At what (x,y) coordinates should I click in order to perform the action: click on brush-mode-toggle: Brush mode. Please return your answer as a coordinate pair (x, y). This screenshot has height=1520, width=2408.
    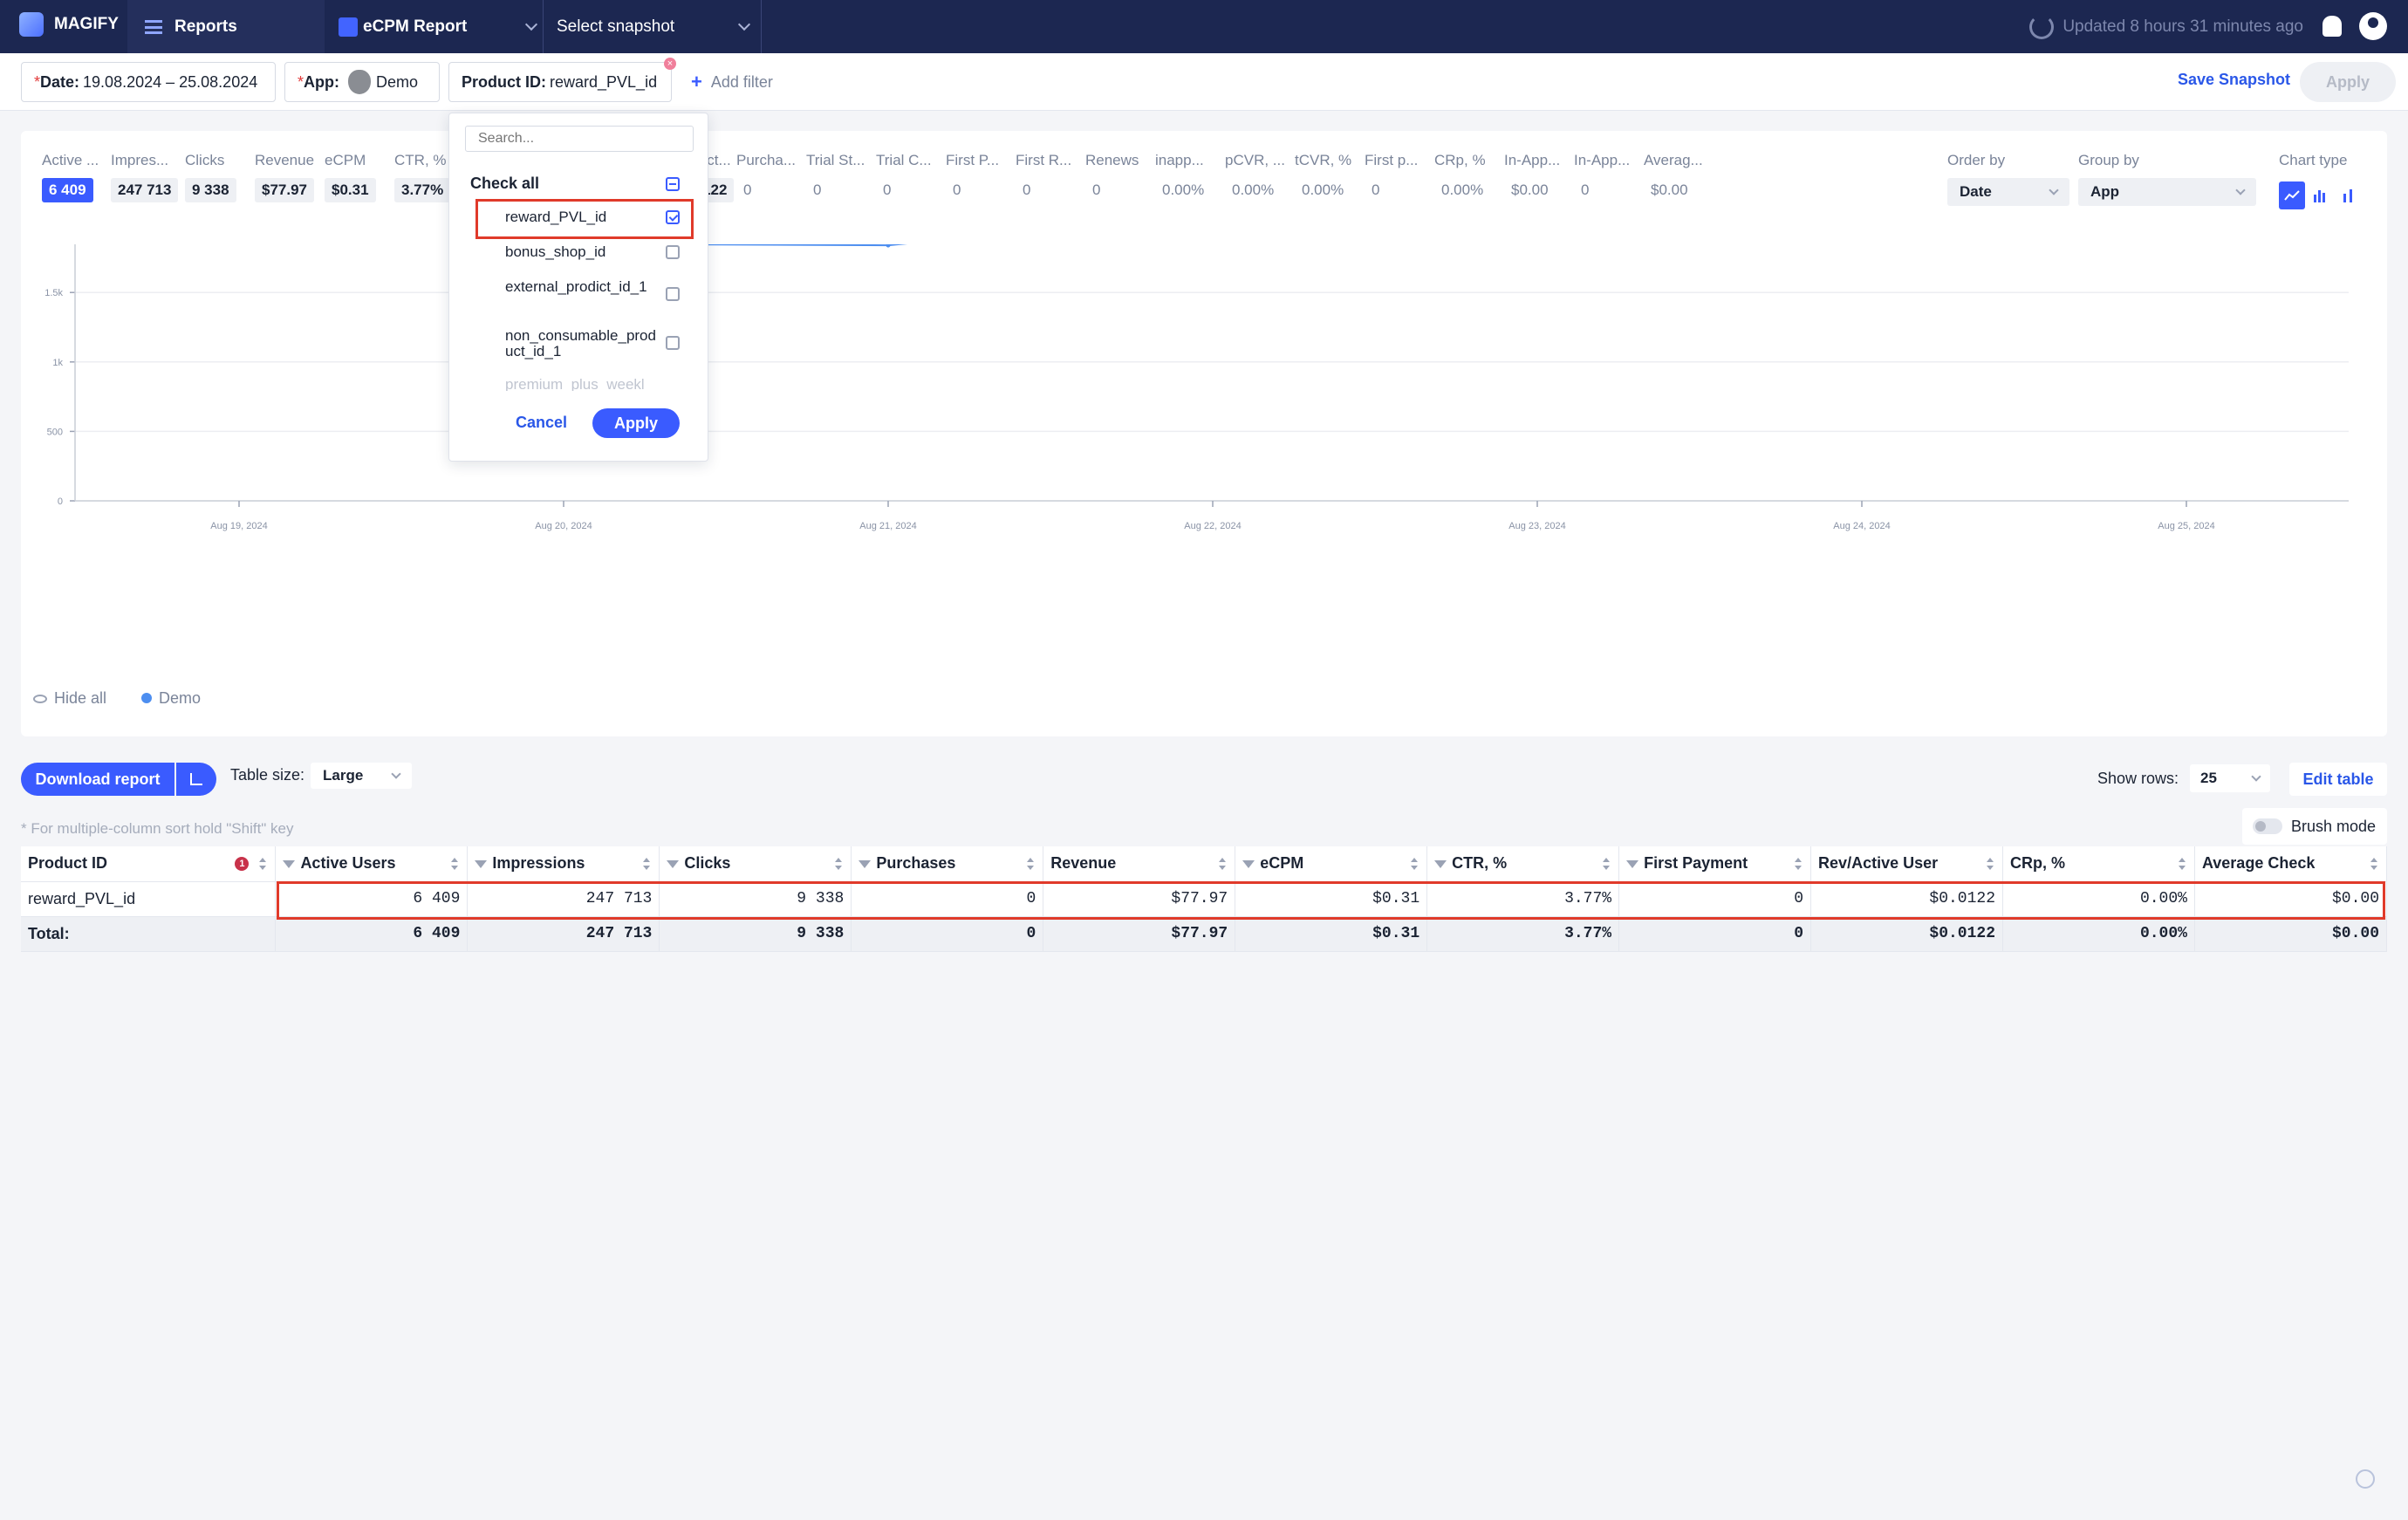
    Looking at the image, I should click on (2315, 827).